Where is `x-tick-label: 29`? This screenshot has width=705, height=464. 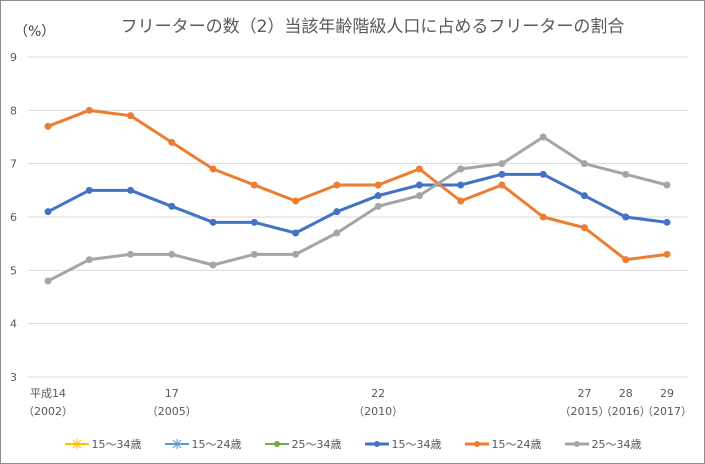 x-tick-label: 29 is located at coordinates (667, 393).